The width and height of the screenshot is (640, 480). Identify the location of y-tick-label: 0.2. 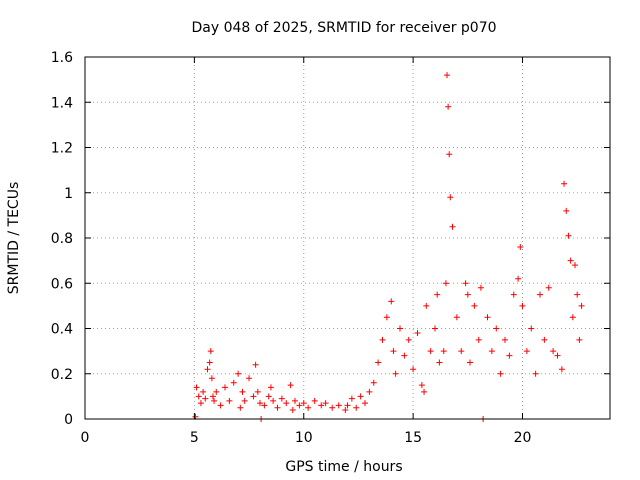
(62, 375).